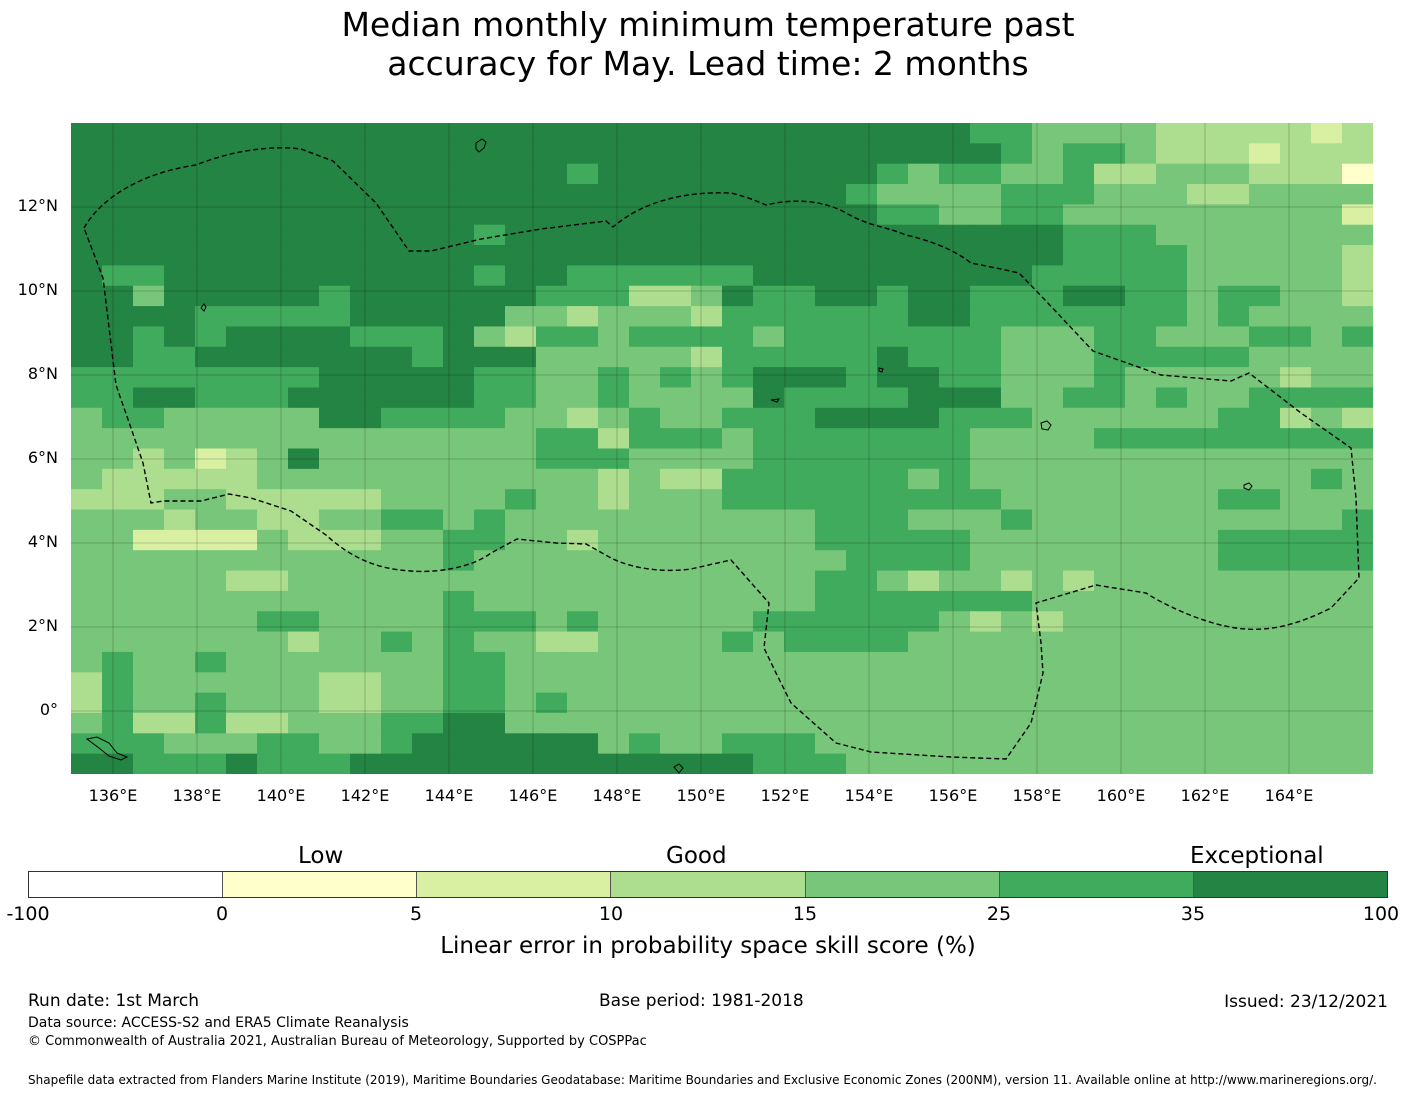  I want to click on lat-label-0: 0°, so click(48, 709).